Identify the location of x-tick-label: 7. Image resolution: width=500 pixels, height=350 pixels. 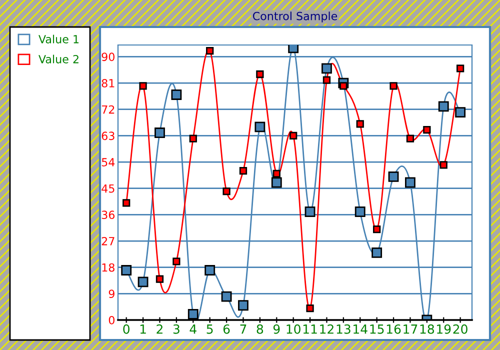
(243, 329).